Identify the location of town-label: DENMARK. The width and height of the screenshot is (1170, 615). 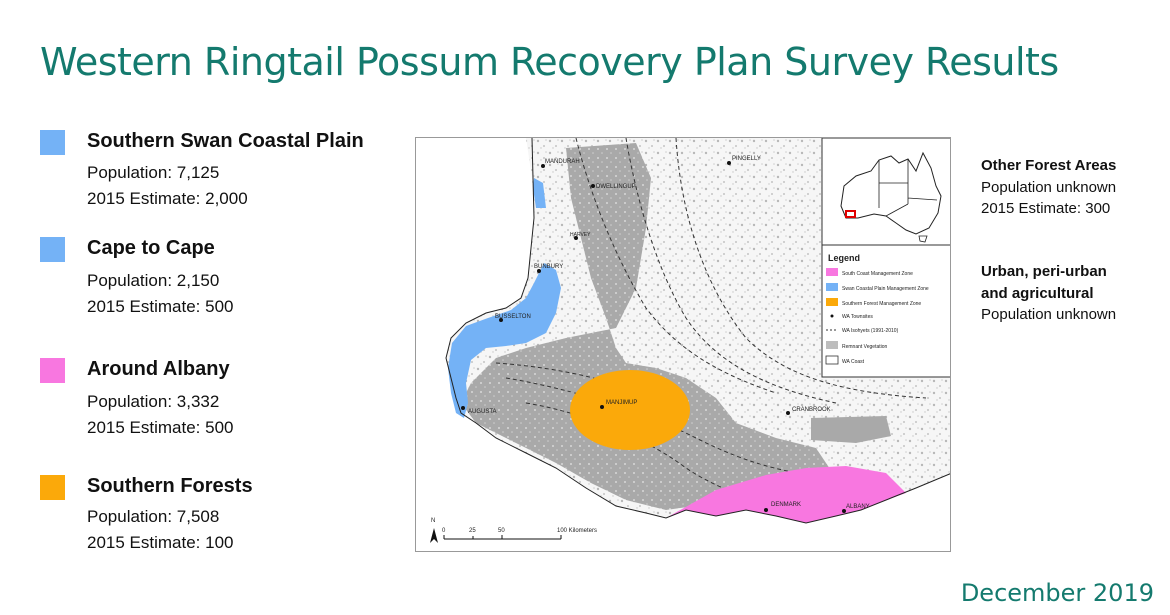
(786, 505).